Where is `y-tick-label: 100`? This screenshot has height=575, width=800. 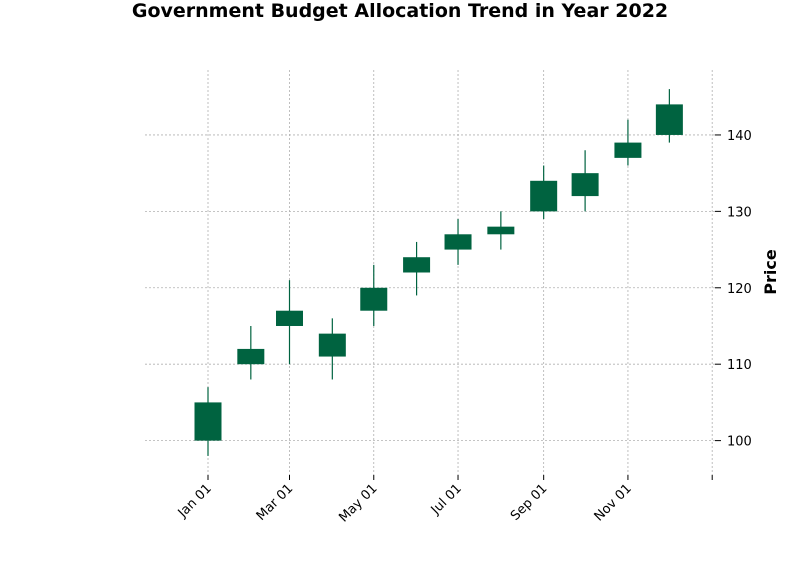 y-tick-label: 100 is located at coordinates (739, 442).